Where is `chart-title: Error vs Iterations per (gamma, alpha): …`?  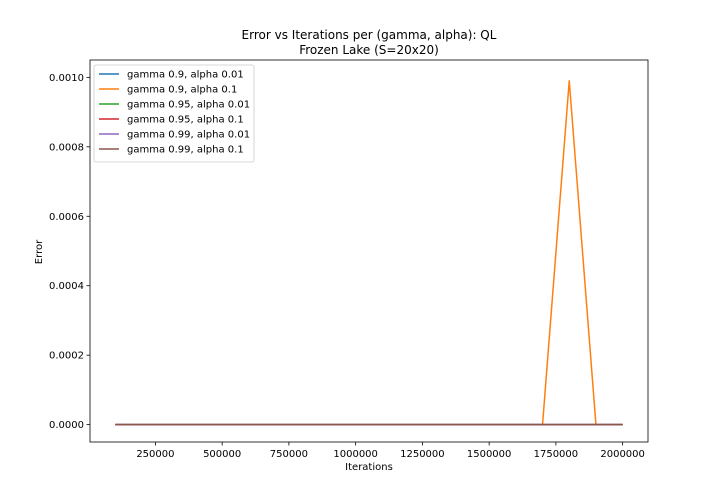 chart-title: Error vs Iterations per (gamma, alpha): … is located at coordinates (369, 35).